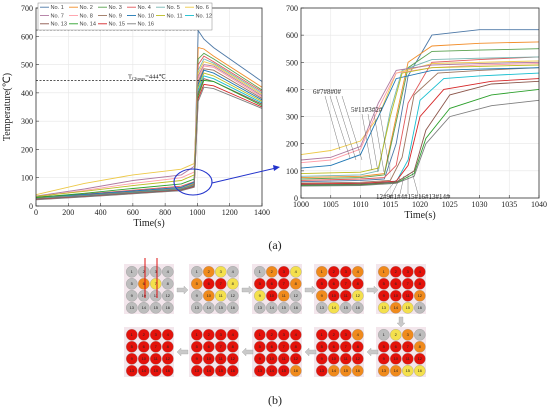 Image resolution: width=550 pixels, height=411 pixels. What do you see at coordinates (146, 25) in the screenshot?
I see `legend-entry: No. 16` at bounding box center [146, 25].